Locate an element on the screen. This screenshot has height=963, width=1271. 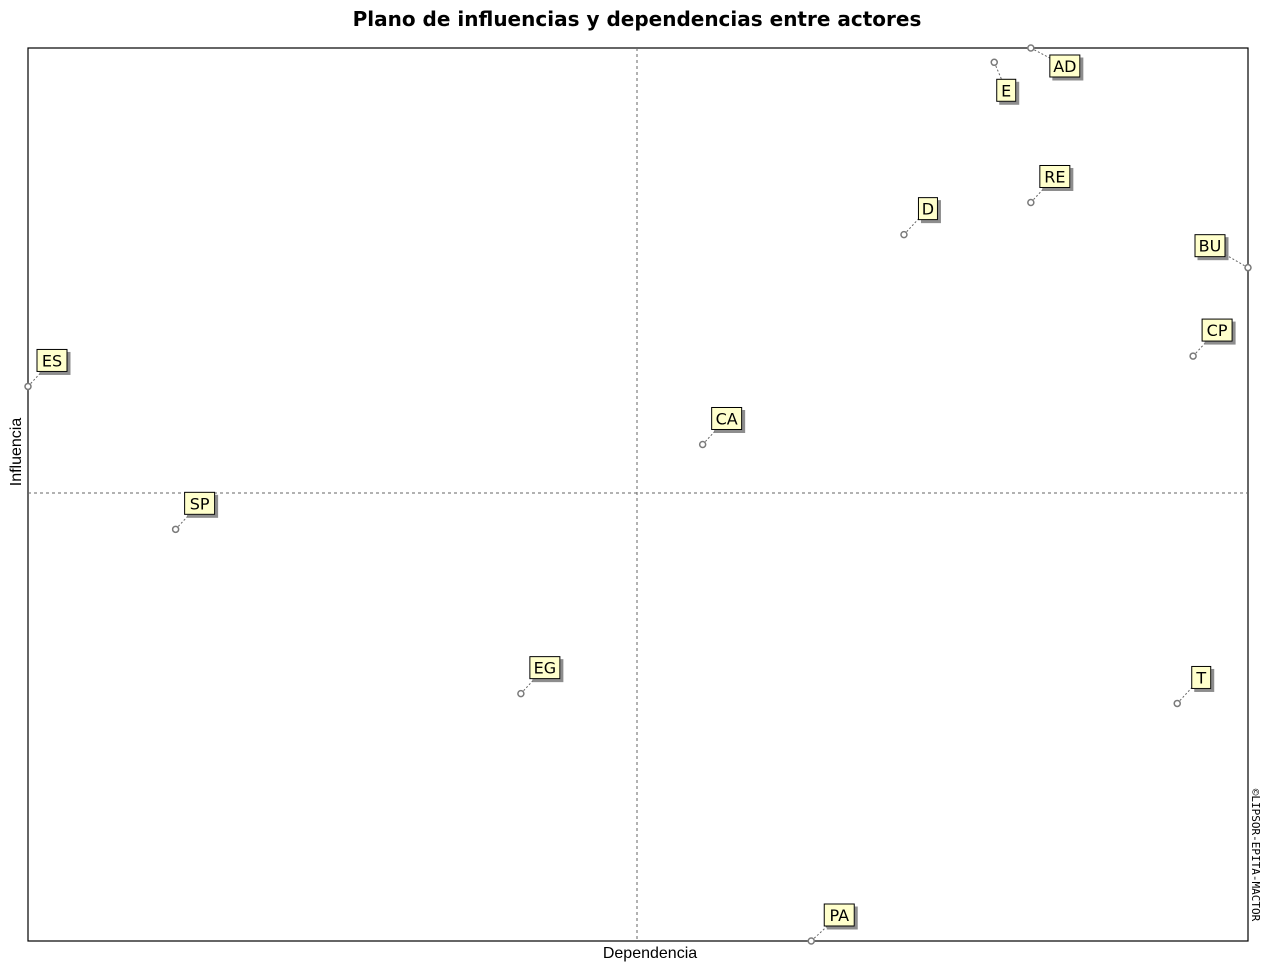
point-label: BU is located at coordinates (1210, 246).